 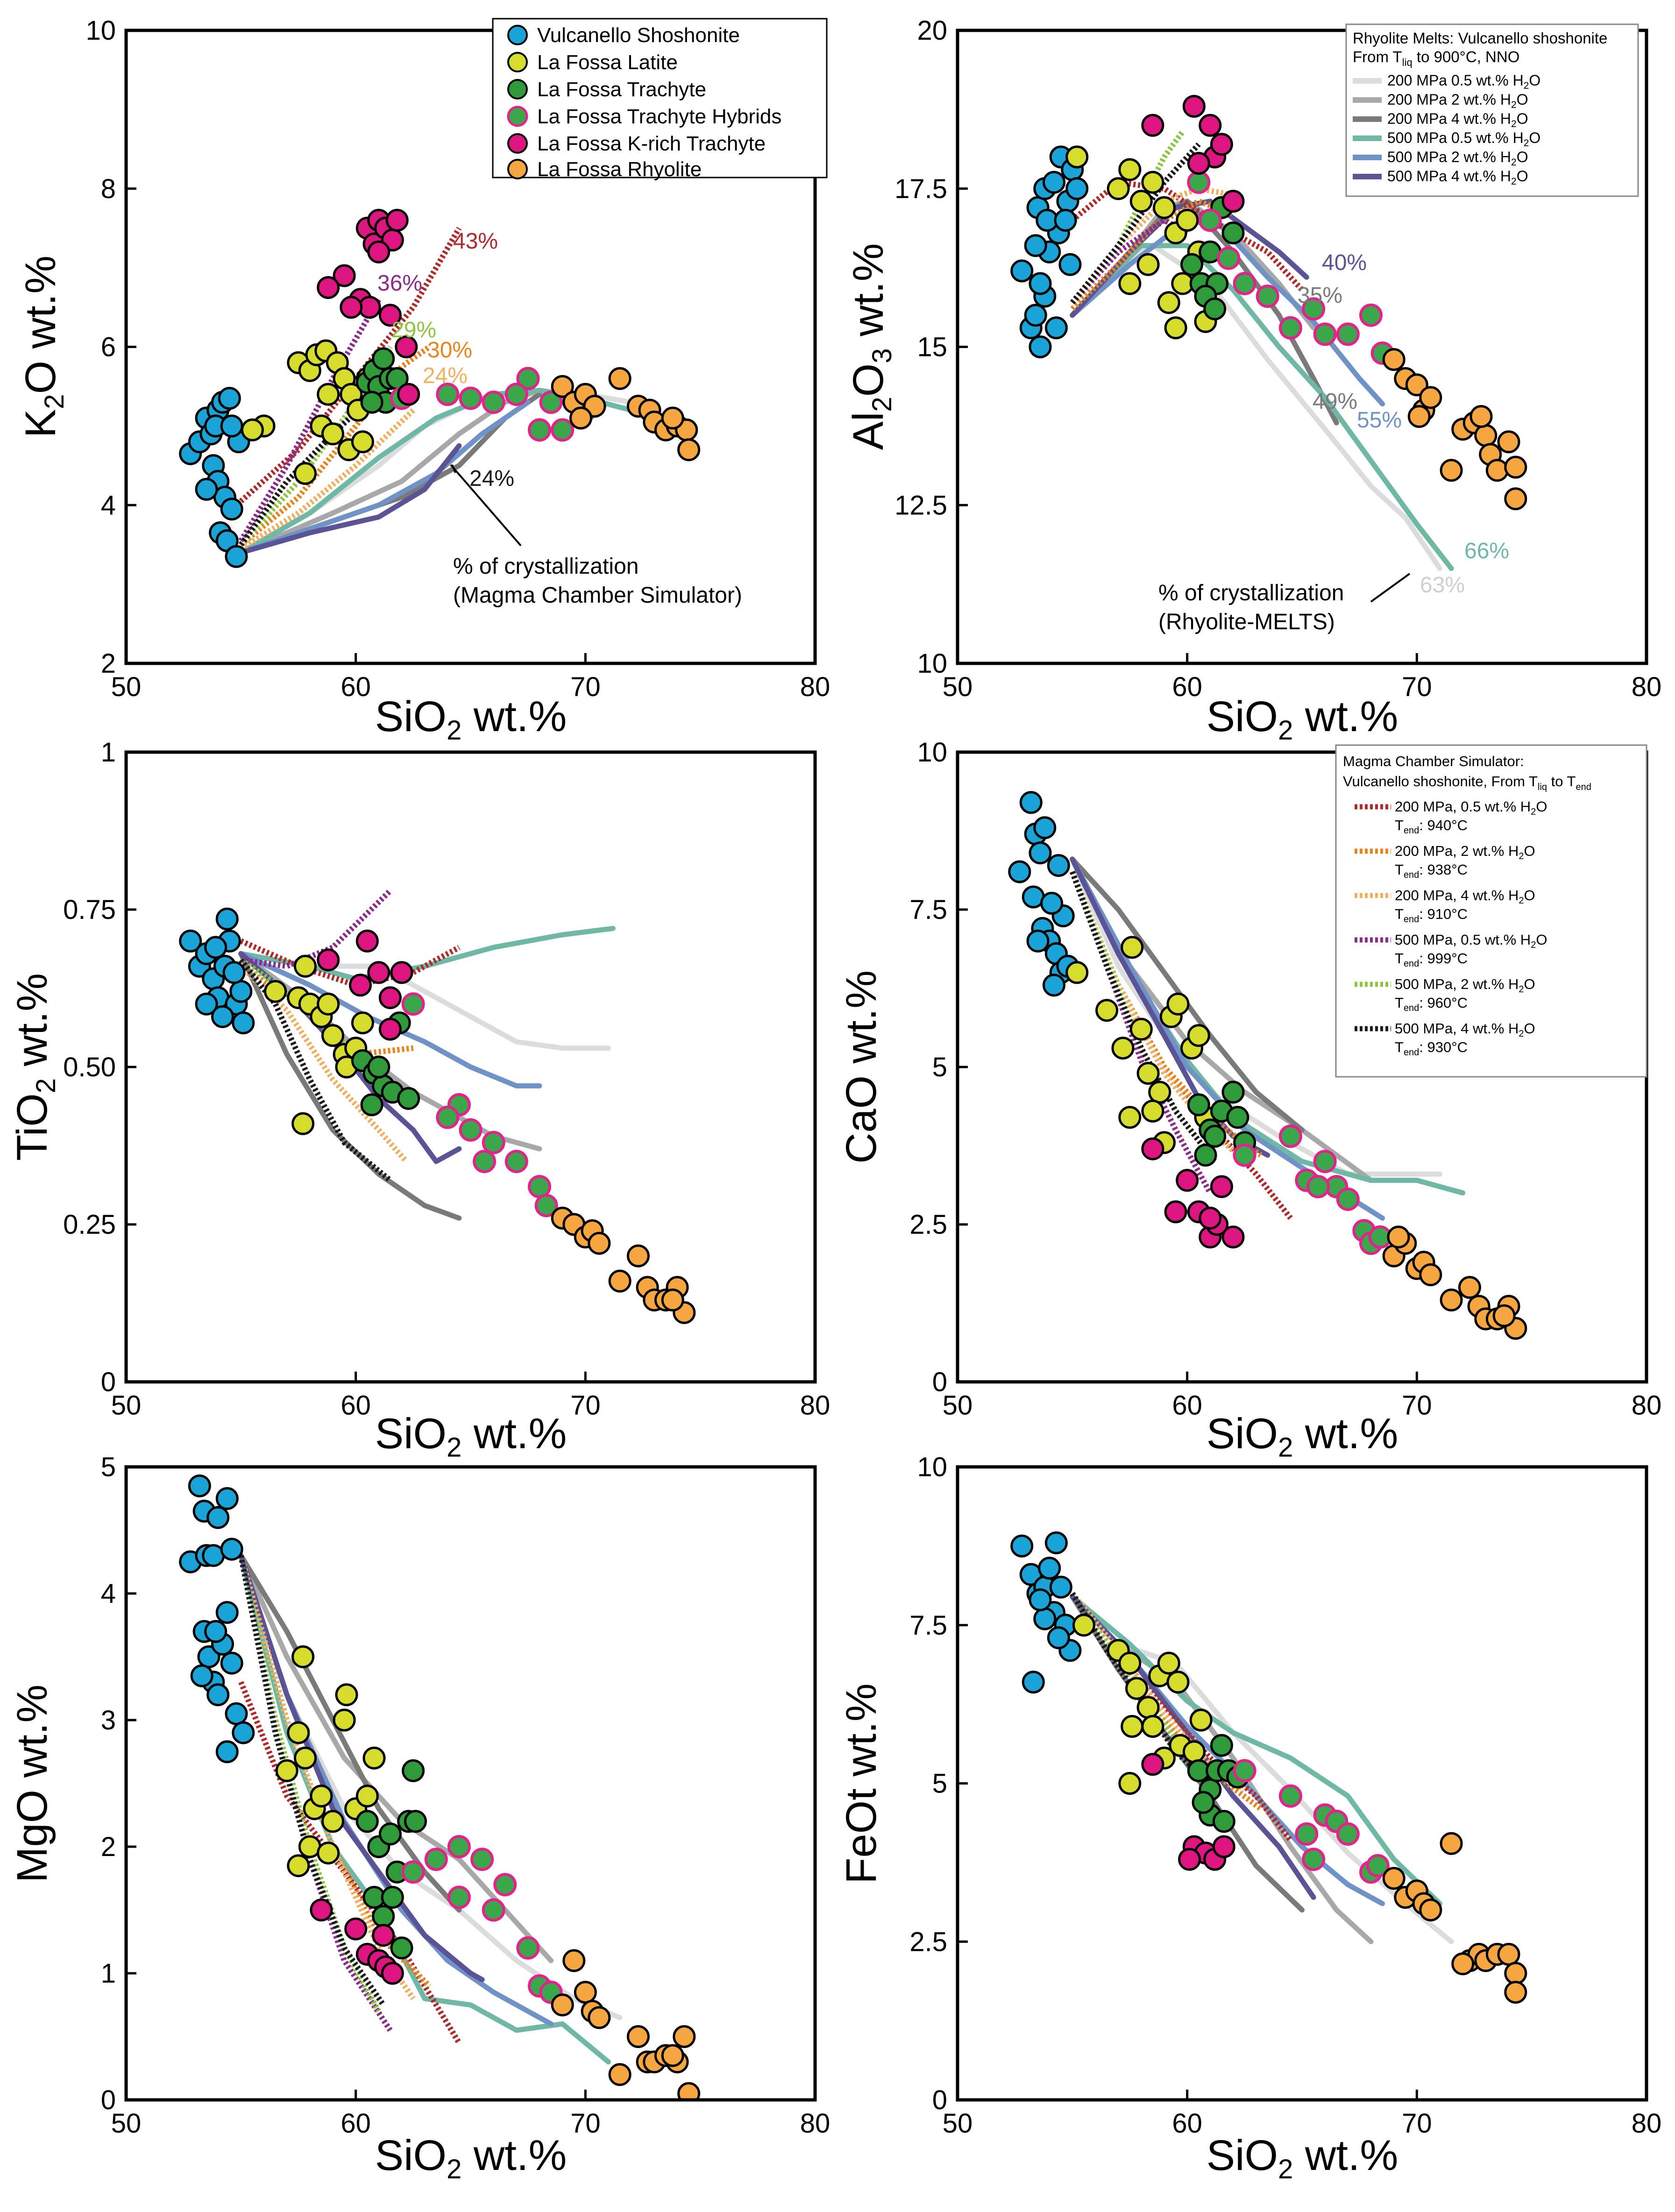 I want to click on cao-y-tick-label: 7.5, so click(x=928, y=910).